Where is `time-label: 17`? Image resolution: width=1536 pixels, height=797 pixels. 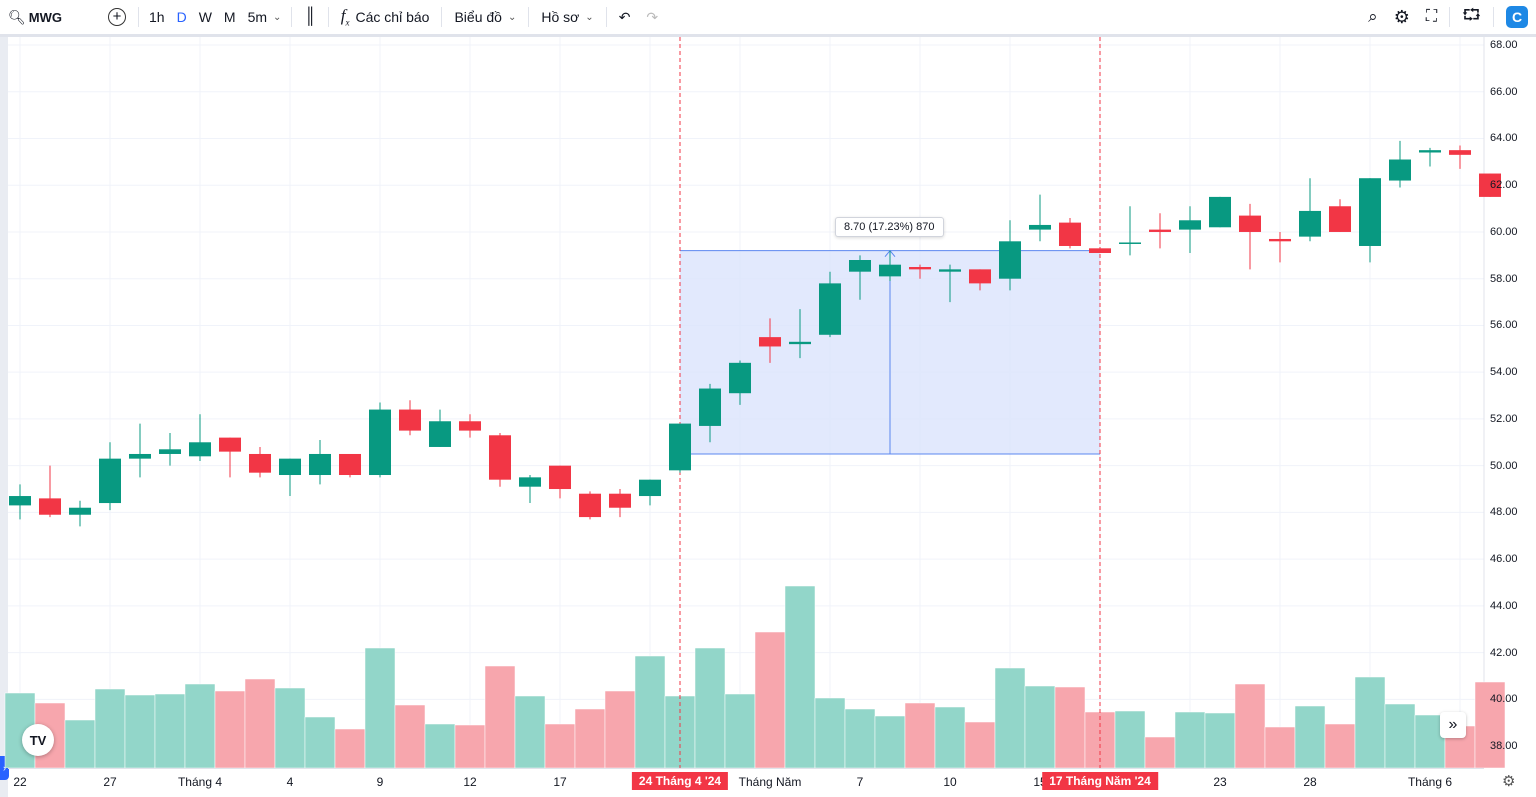 time-label: 17 is located at coordinates (560, 782).